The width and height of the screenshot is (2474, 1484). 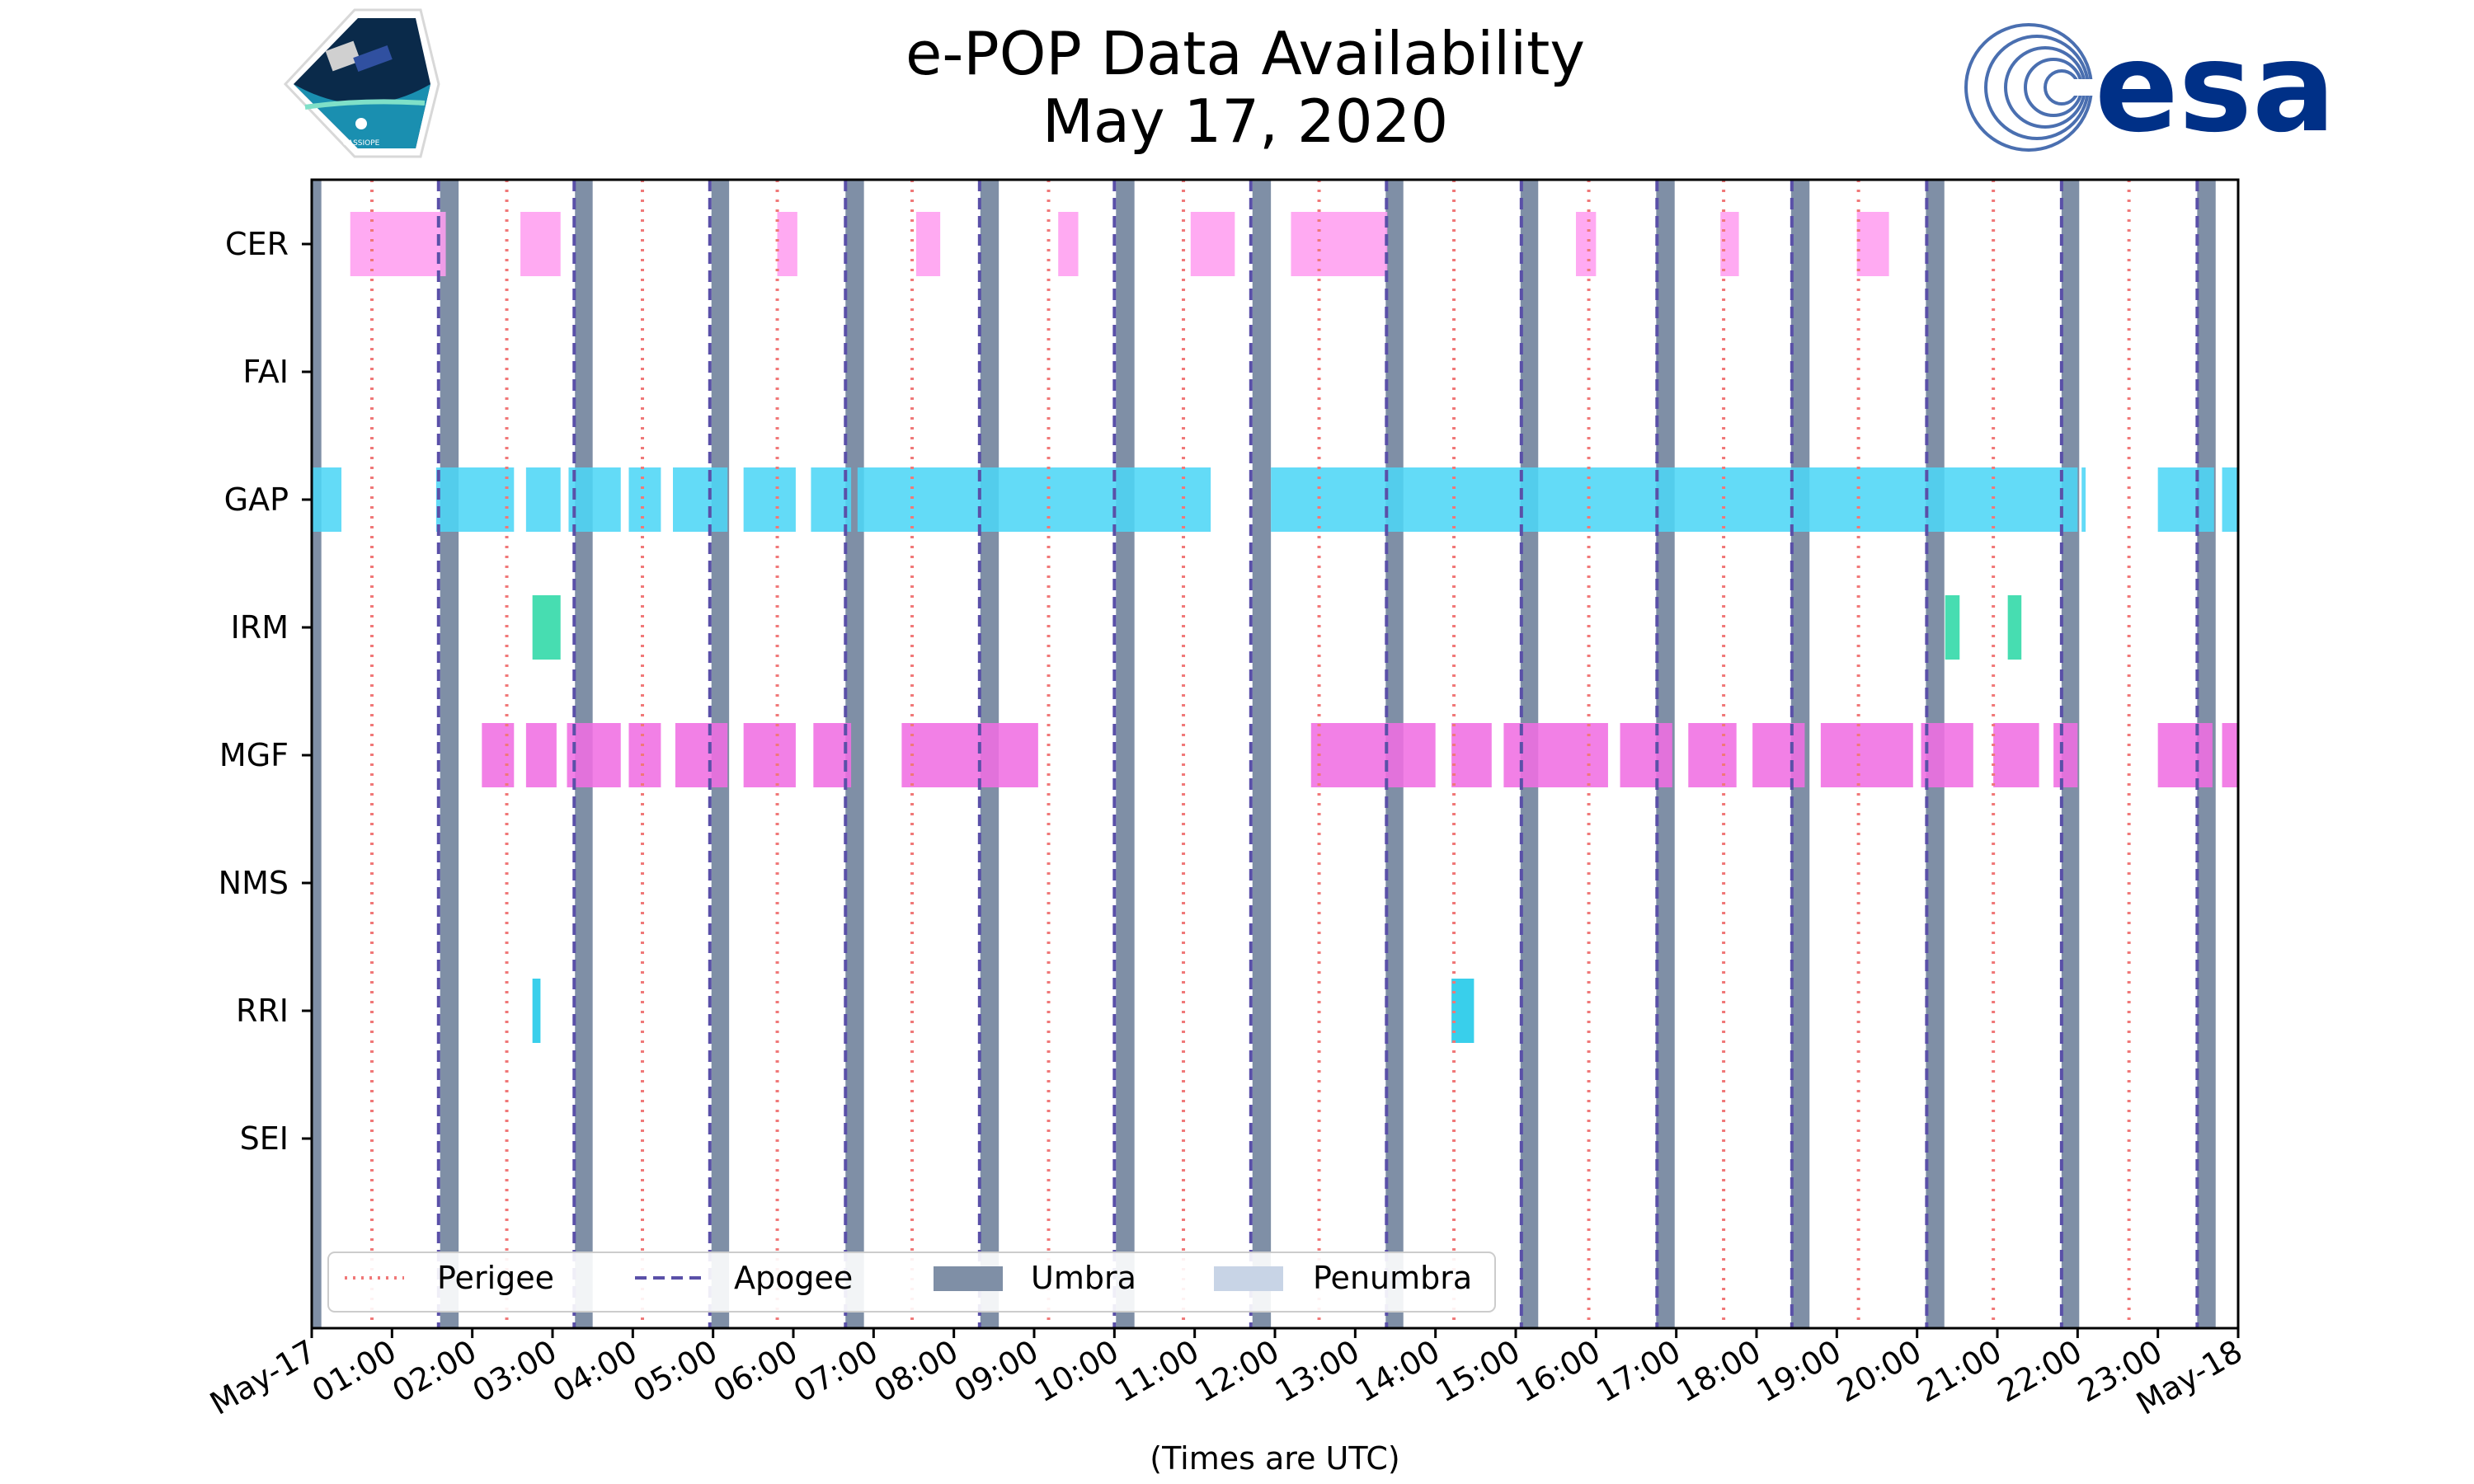 What do you see at coordinates (916, 1371) in the screenshot?
I see `x-tick-label-8: 08:00` at bounding box center [916, 1371].